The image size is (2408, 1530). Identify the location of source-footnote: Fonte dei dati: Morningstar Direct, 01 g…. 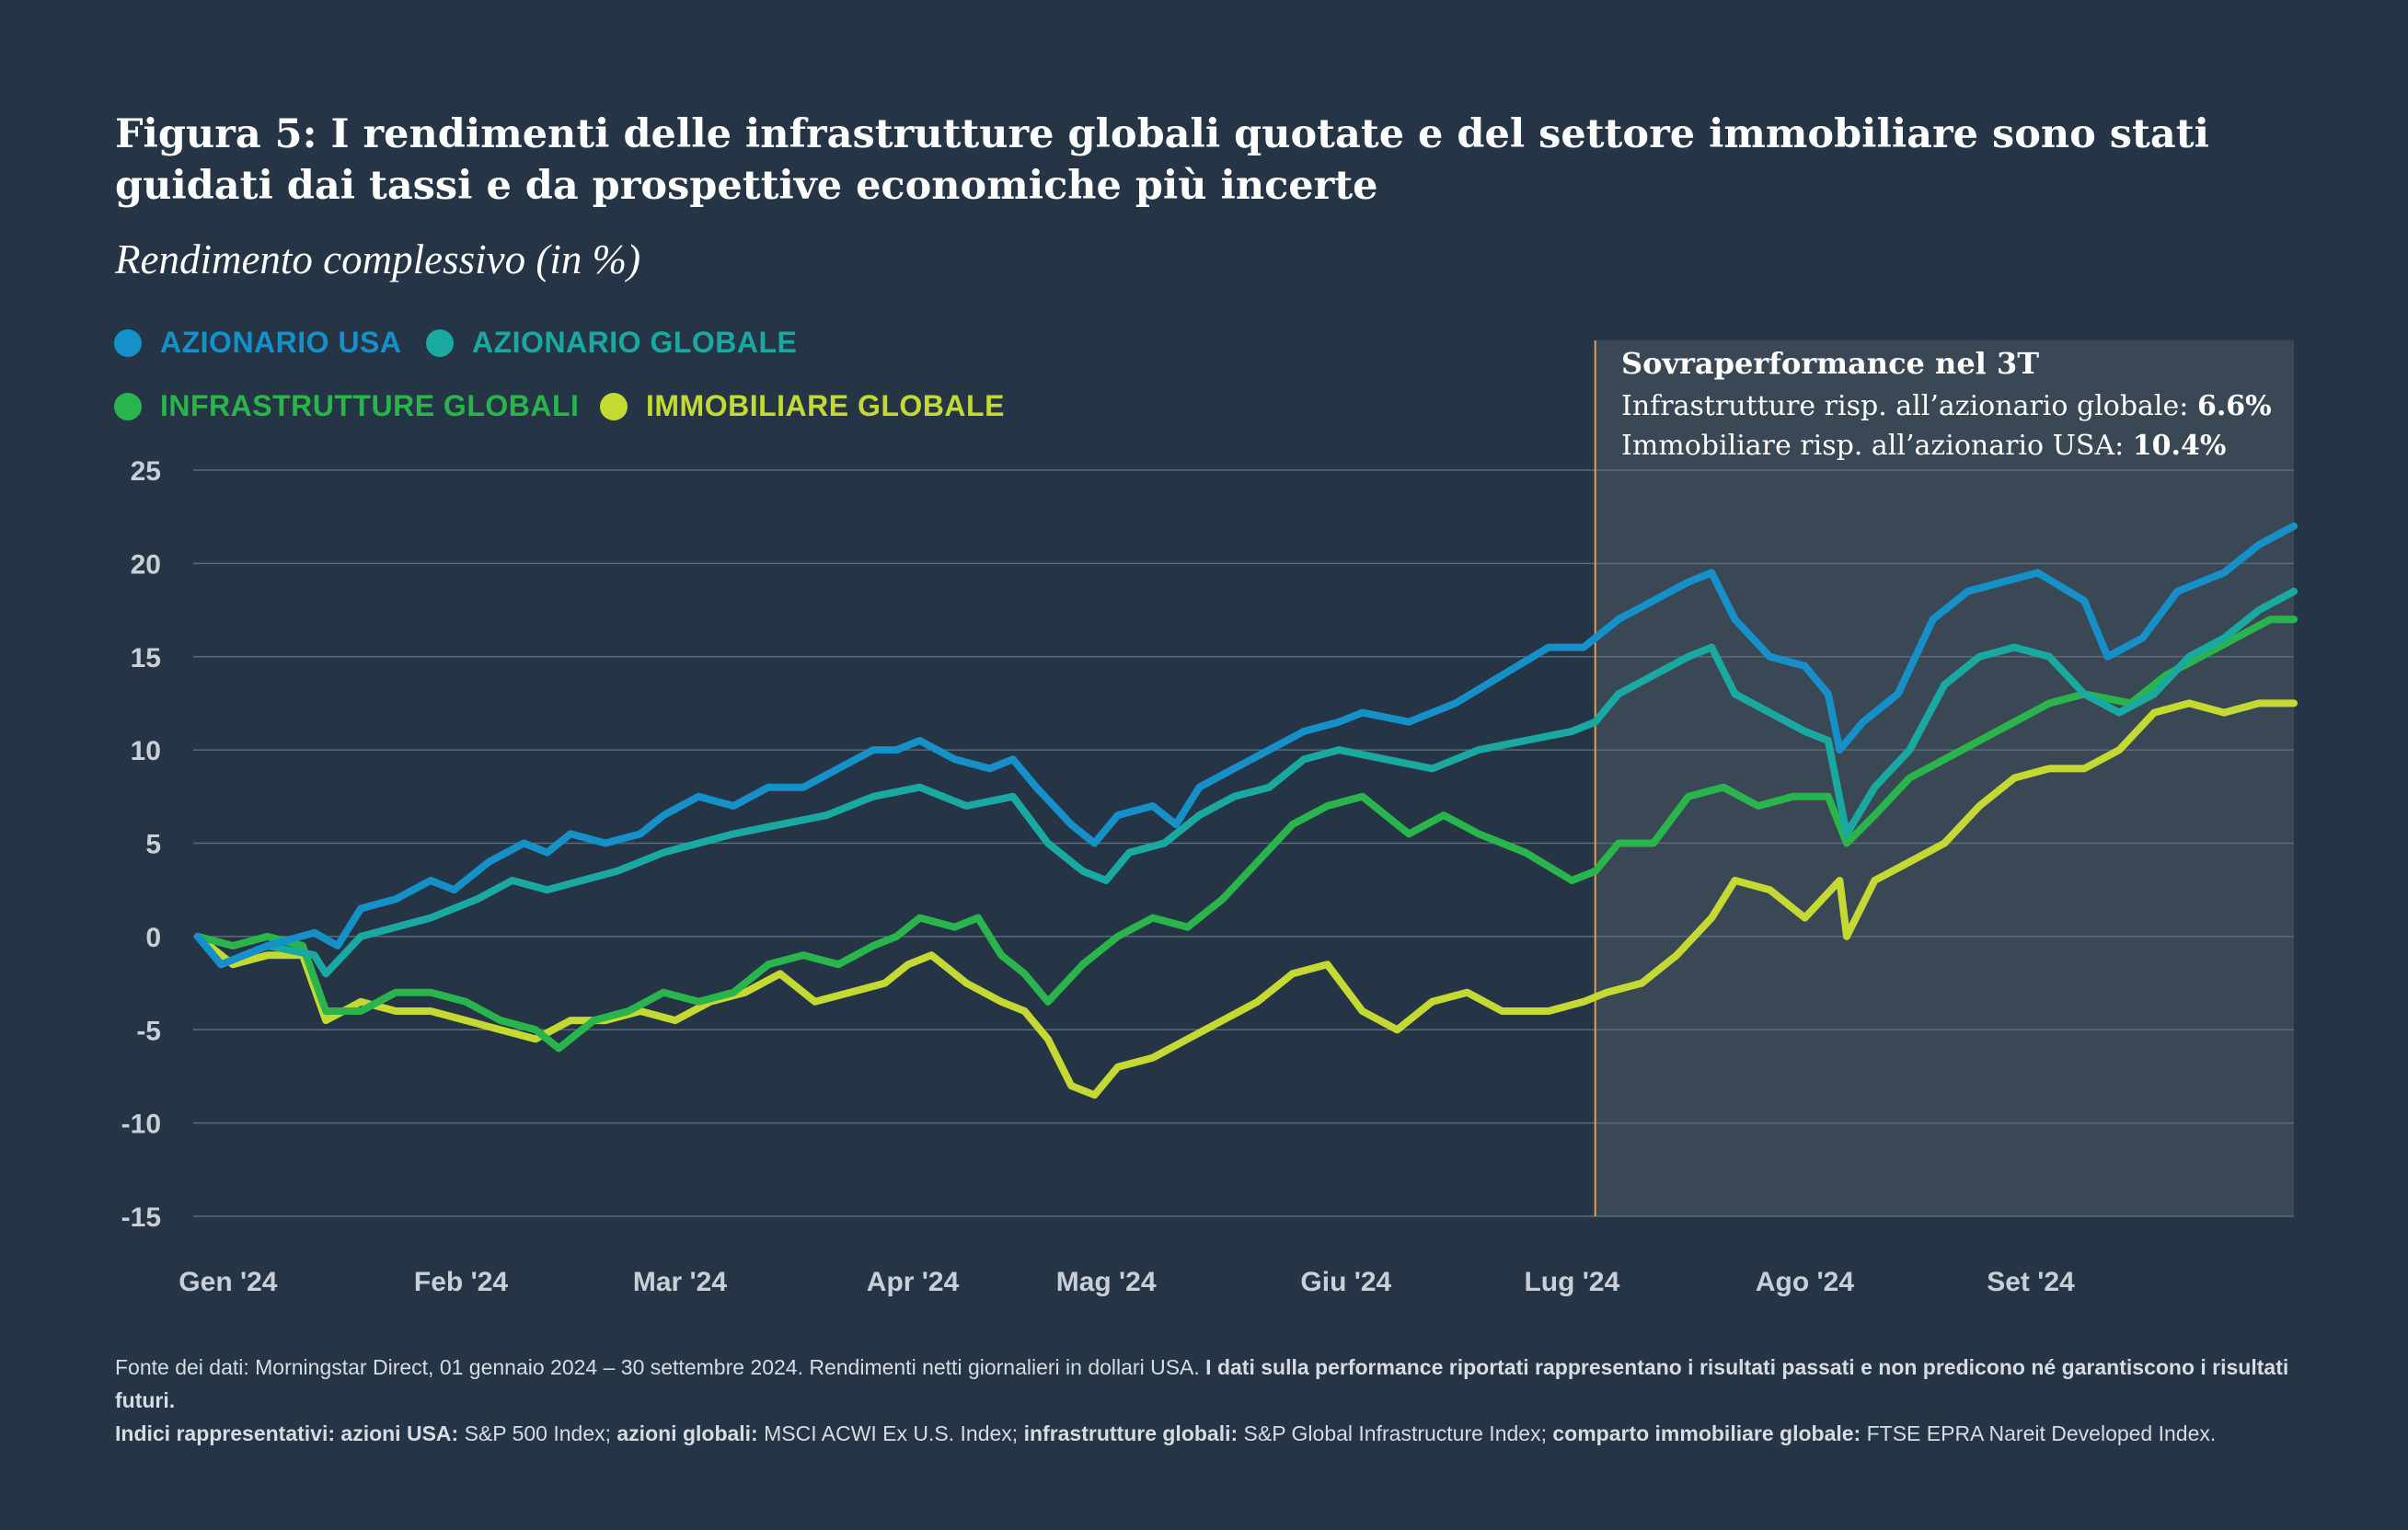
(1214, 1400).